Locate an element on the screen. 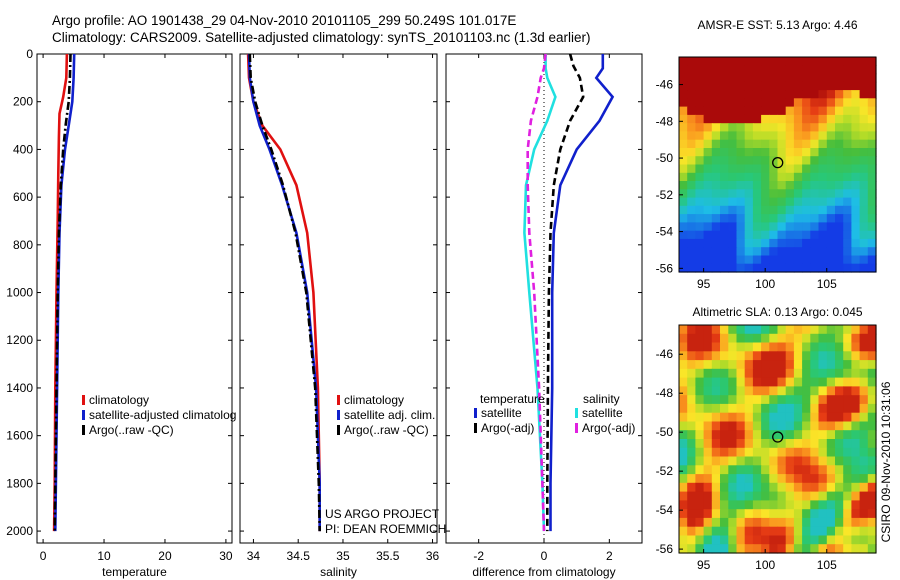 The width and height of the screenshot is (900, 580). y-tick-label: -48 is located at coordinates (665, 393).